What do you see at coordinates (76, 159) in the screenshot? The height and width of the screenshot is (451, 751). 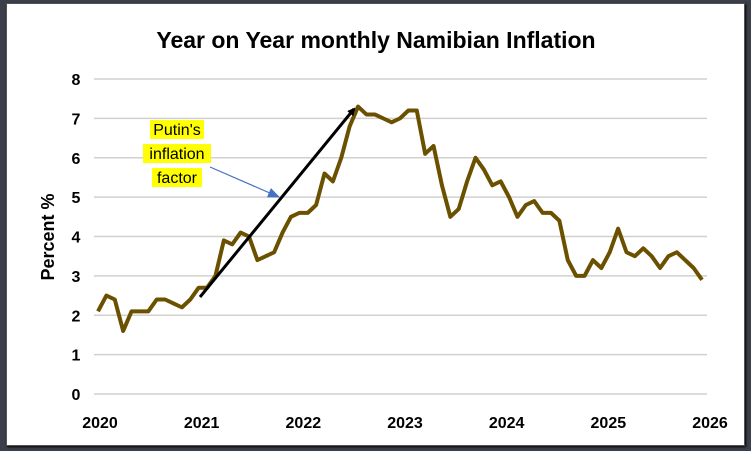 I see `y-tick-label: 6` at bounding box center [76, 159].